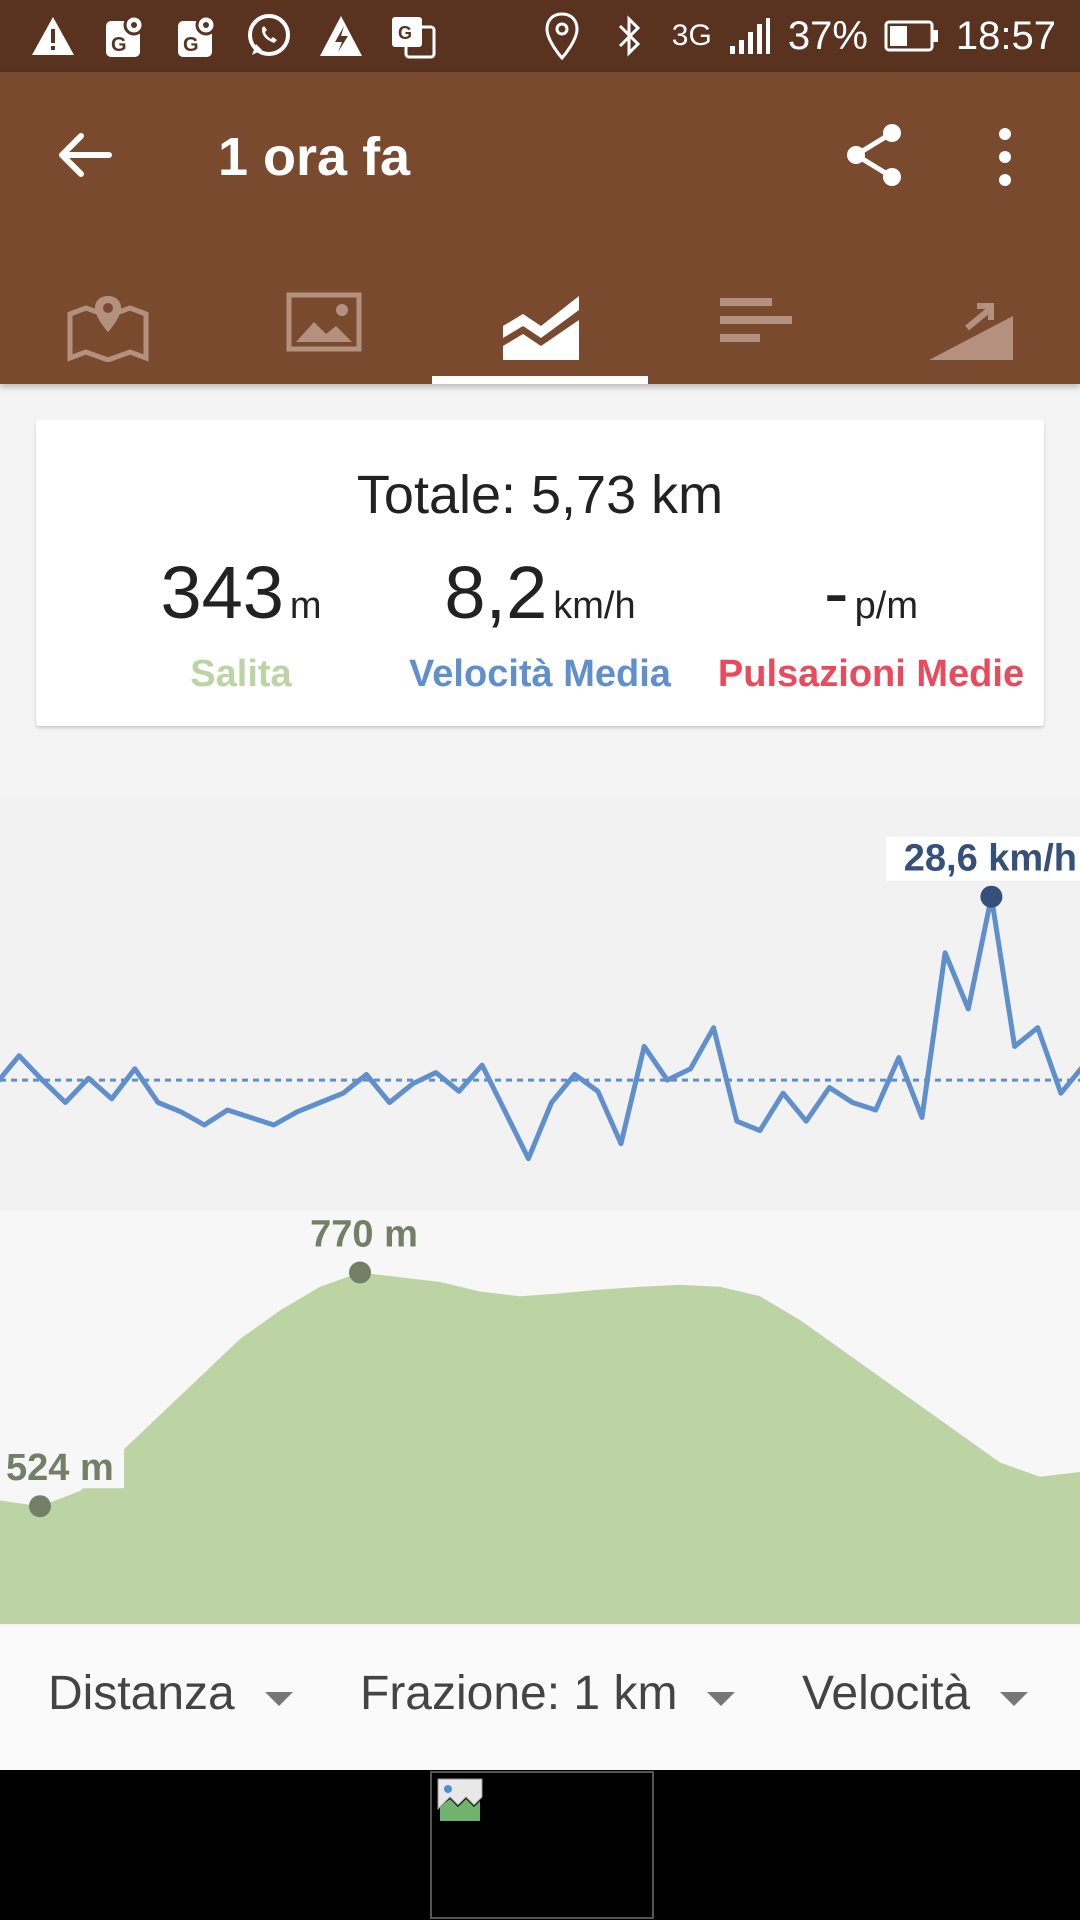  I want to click on x-axis-dropdown: Distanza, so click(170, 1693).